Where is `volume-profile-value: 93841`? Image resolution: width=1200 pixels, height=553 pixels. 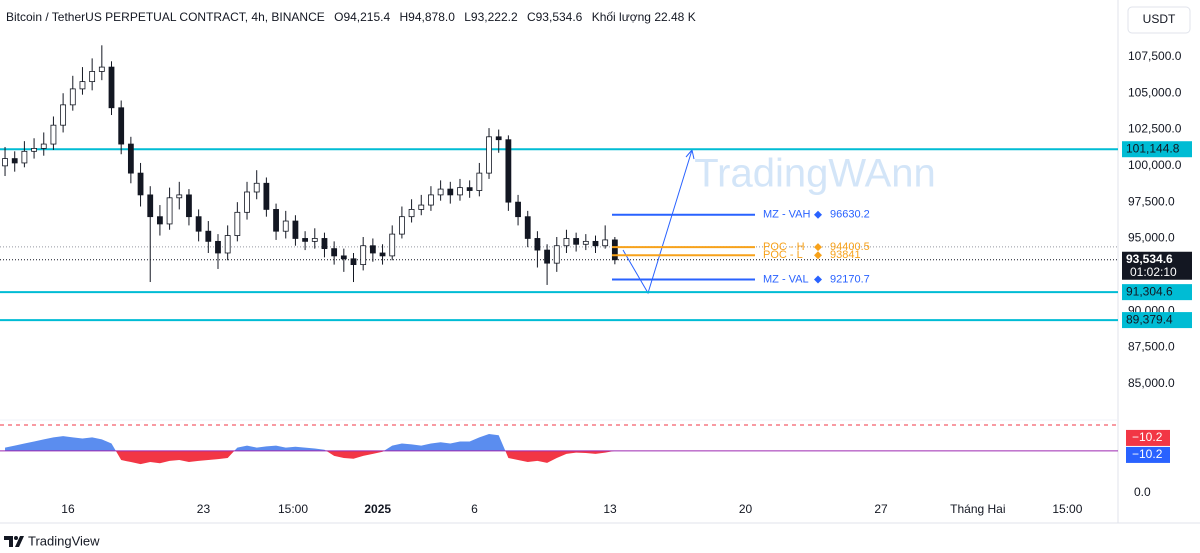 volume-profile-value: 93841 is located at coordinates (845, 255).